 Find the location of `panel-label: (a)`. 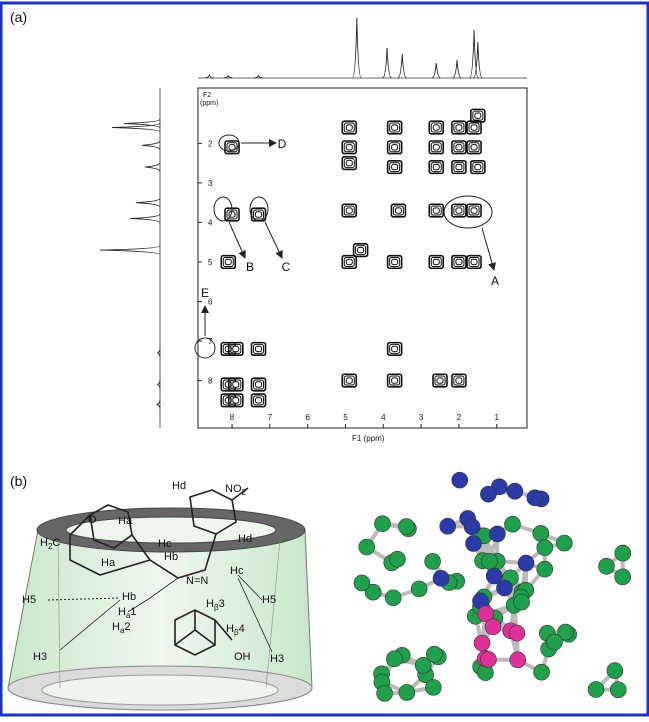

panel-label: (a) is located at coordinates (18, 17).